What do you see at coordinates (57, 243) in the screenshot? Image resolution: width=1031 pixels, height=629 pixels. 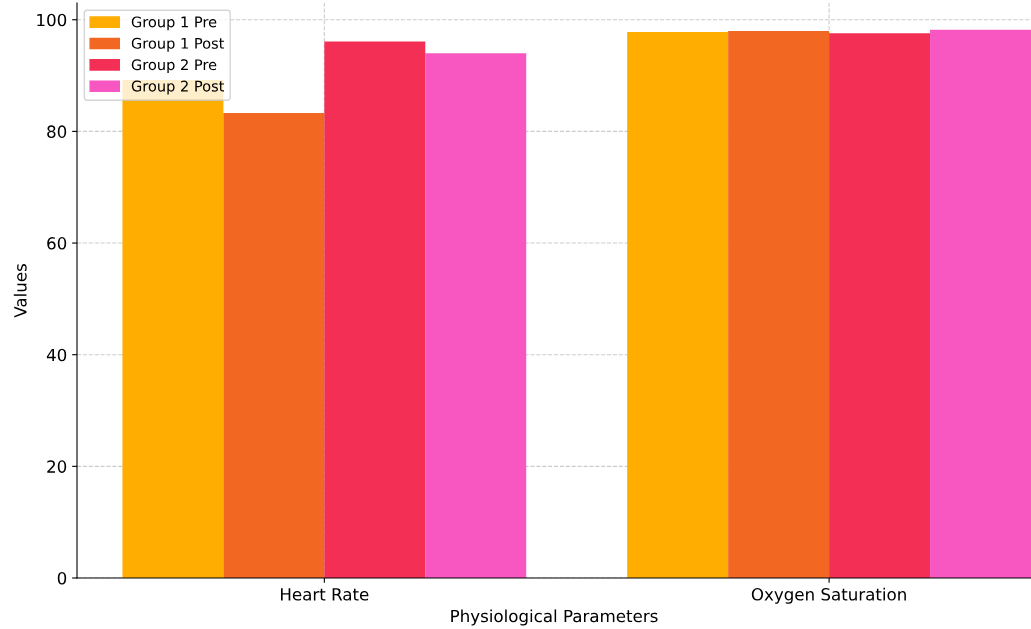 I see `y-tick-label: 60` at bounding box center [57, 243].